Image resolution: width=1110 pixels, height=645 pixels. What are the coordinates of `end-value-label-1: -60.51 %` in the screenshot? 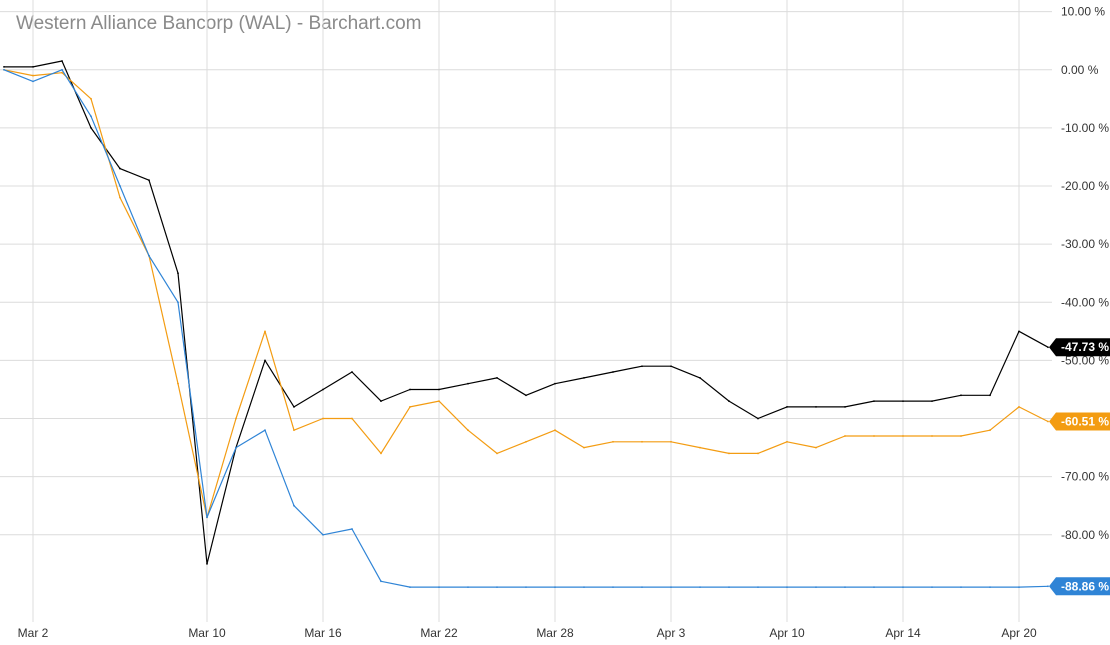 It's located at (1085, 422).